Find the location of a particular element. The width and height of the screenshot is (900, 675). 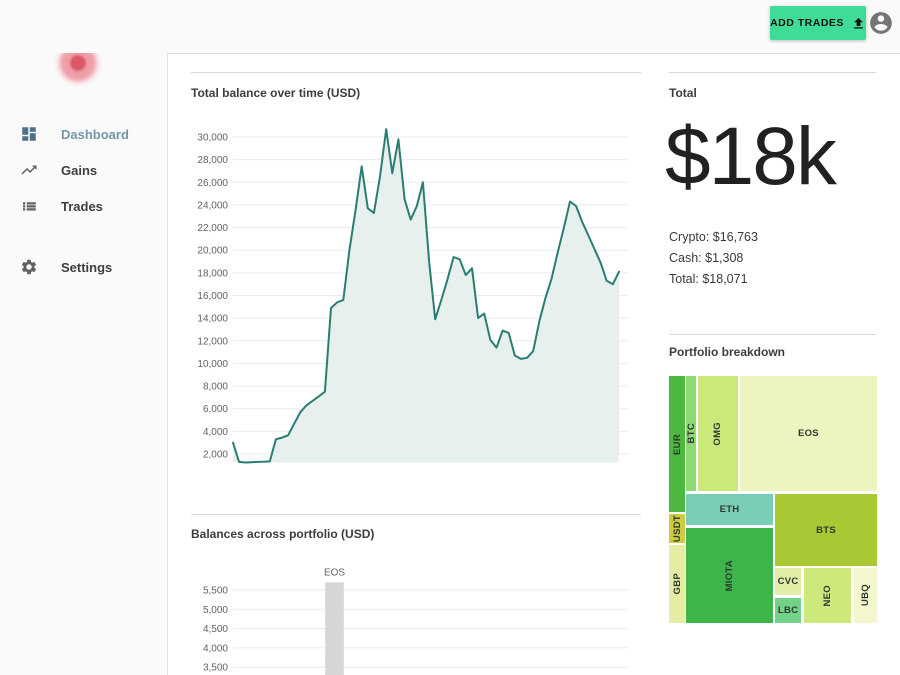

sidebar-item-dashboard: Dashboard is located at coordinates (83, 134).